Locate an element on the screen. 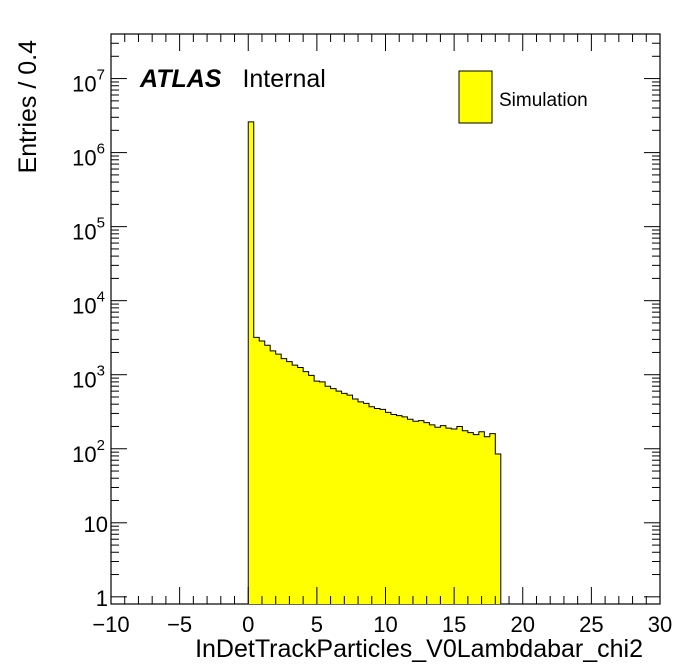 This screenshot has width=696, height=672. legend-label: Simulation is located at coordinates (543, 100).